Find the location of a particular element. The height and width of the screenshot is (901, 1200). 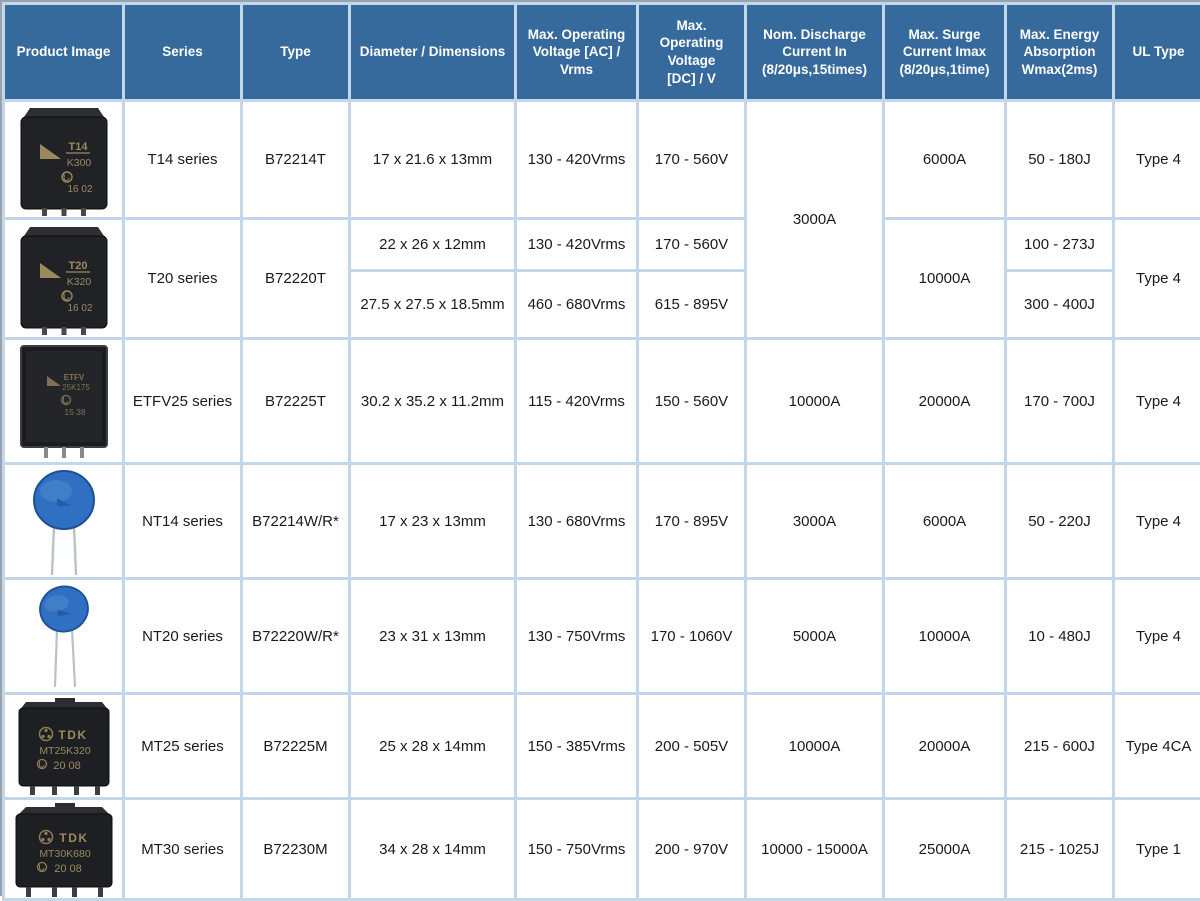

marking-brand: TDK is located at coordinates (73, 838).